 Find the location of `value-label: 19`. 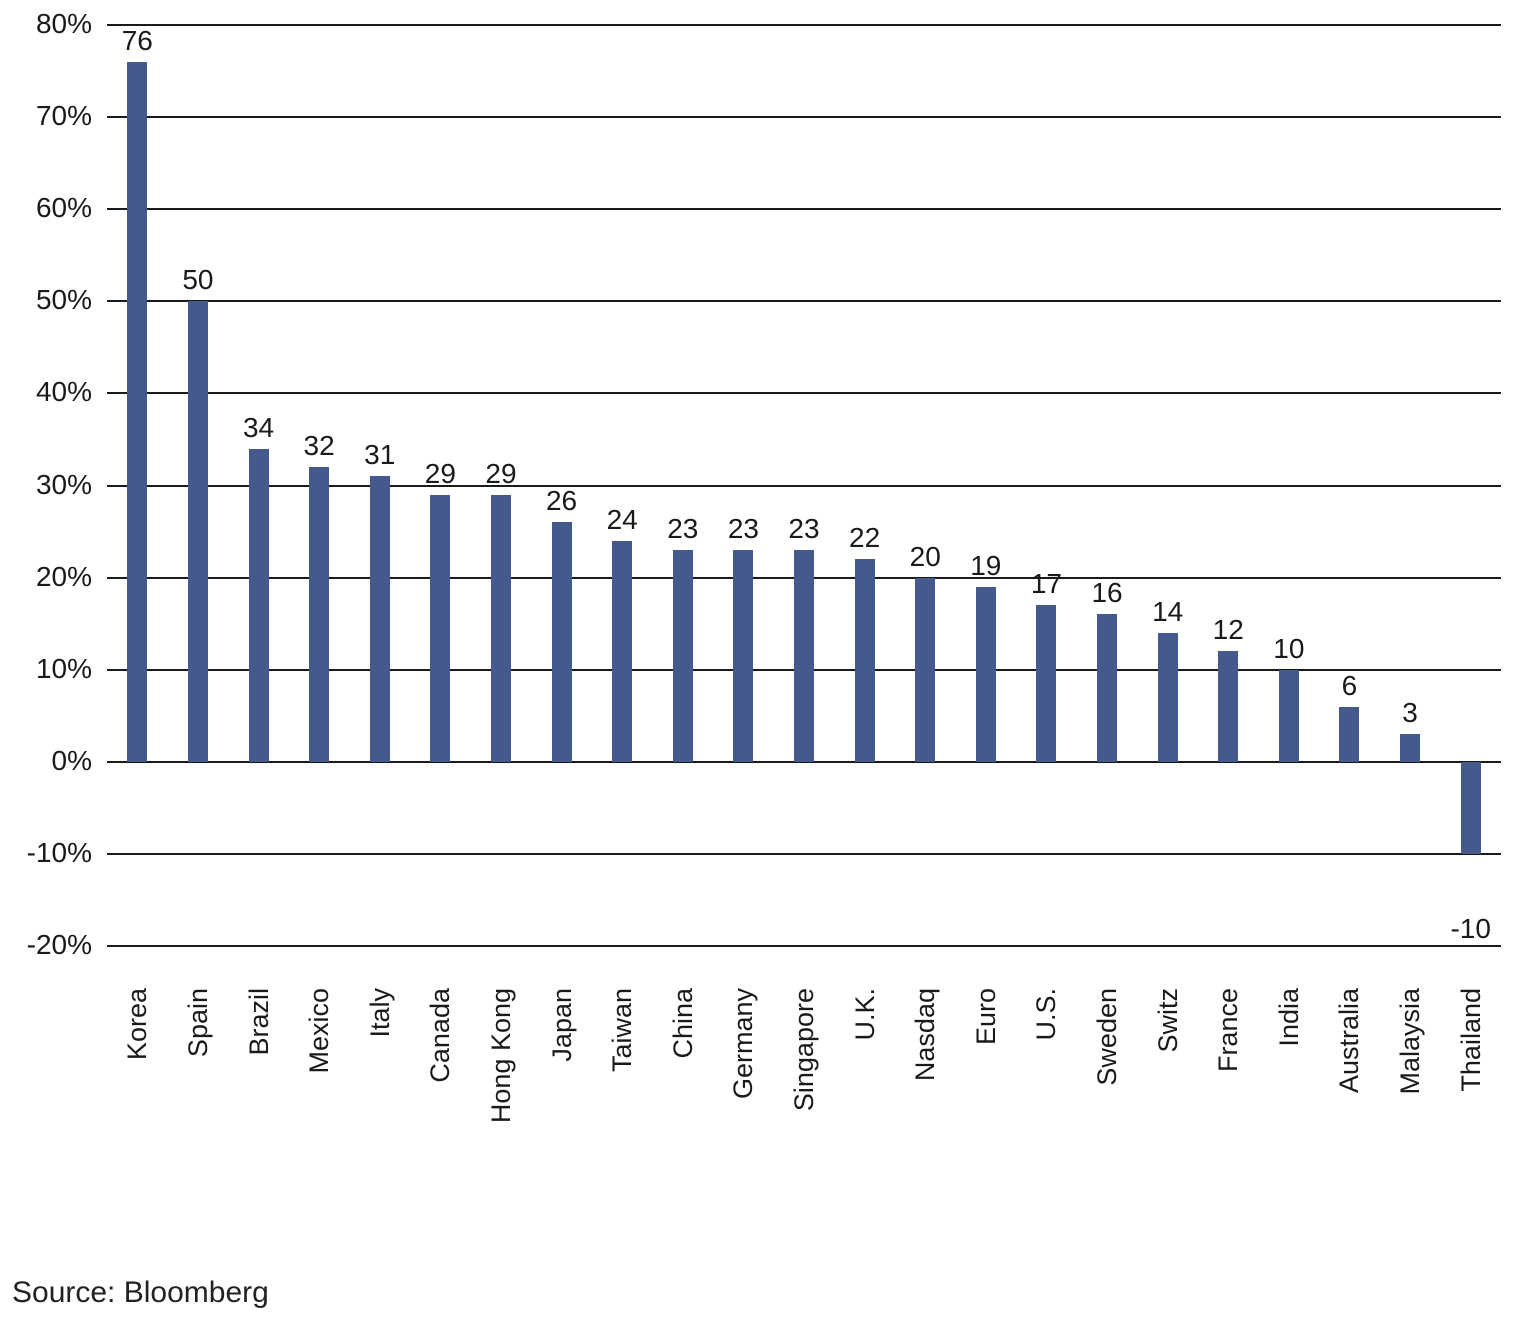

value-label: 19 is located at coordinates (986, 565).